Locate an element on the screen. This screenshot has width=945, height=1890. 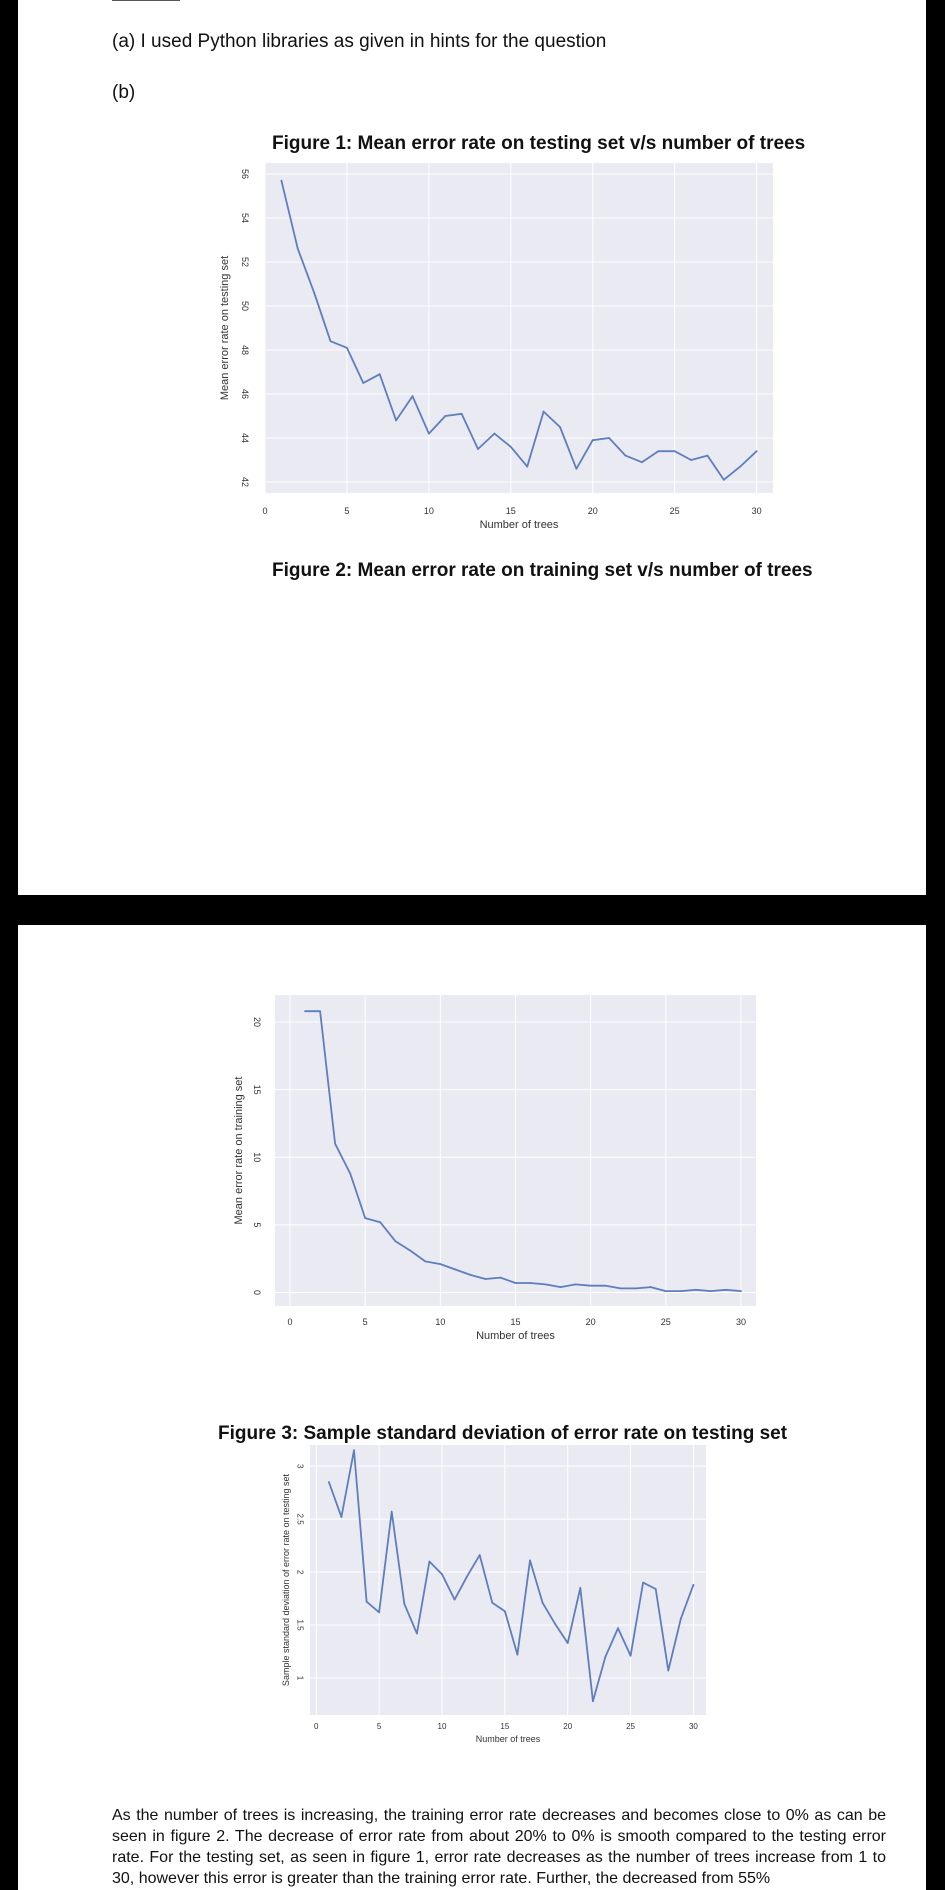
y-tick-label: 1.5 is located at coordinates (300, 1625).